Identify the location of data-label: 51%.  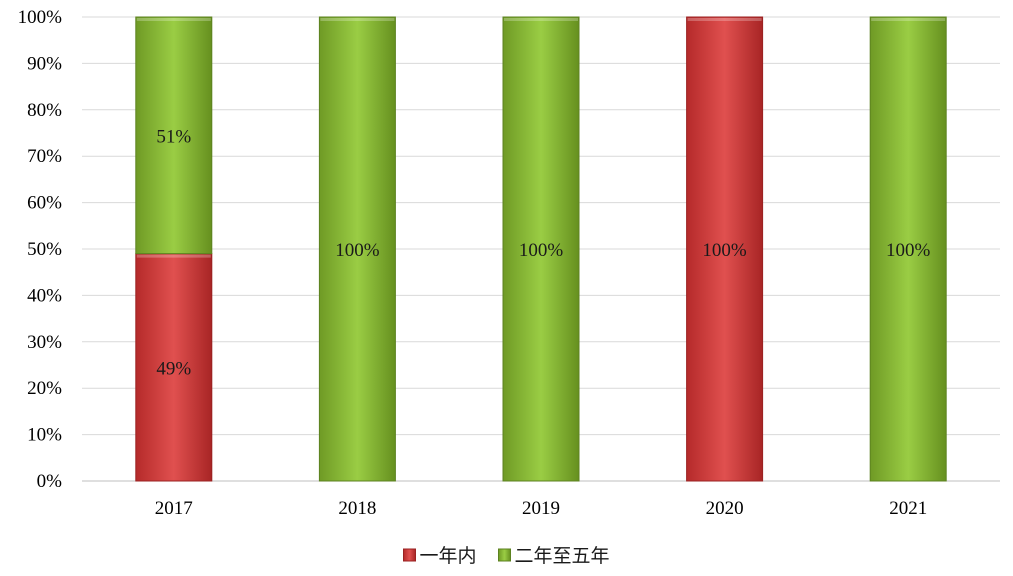
(173, 136).